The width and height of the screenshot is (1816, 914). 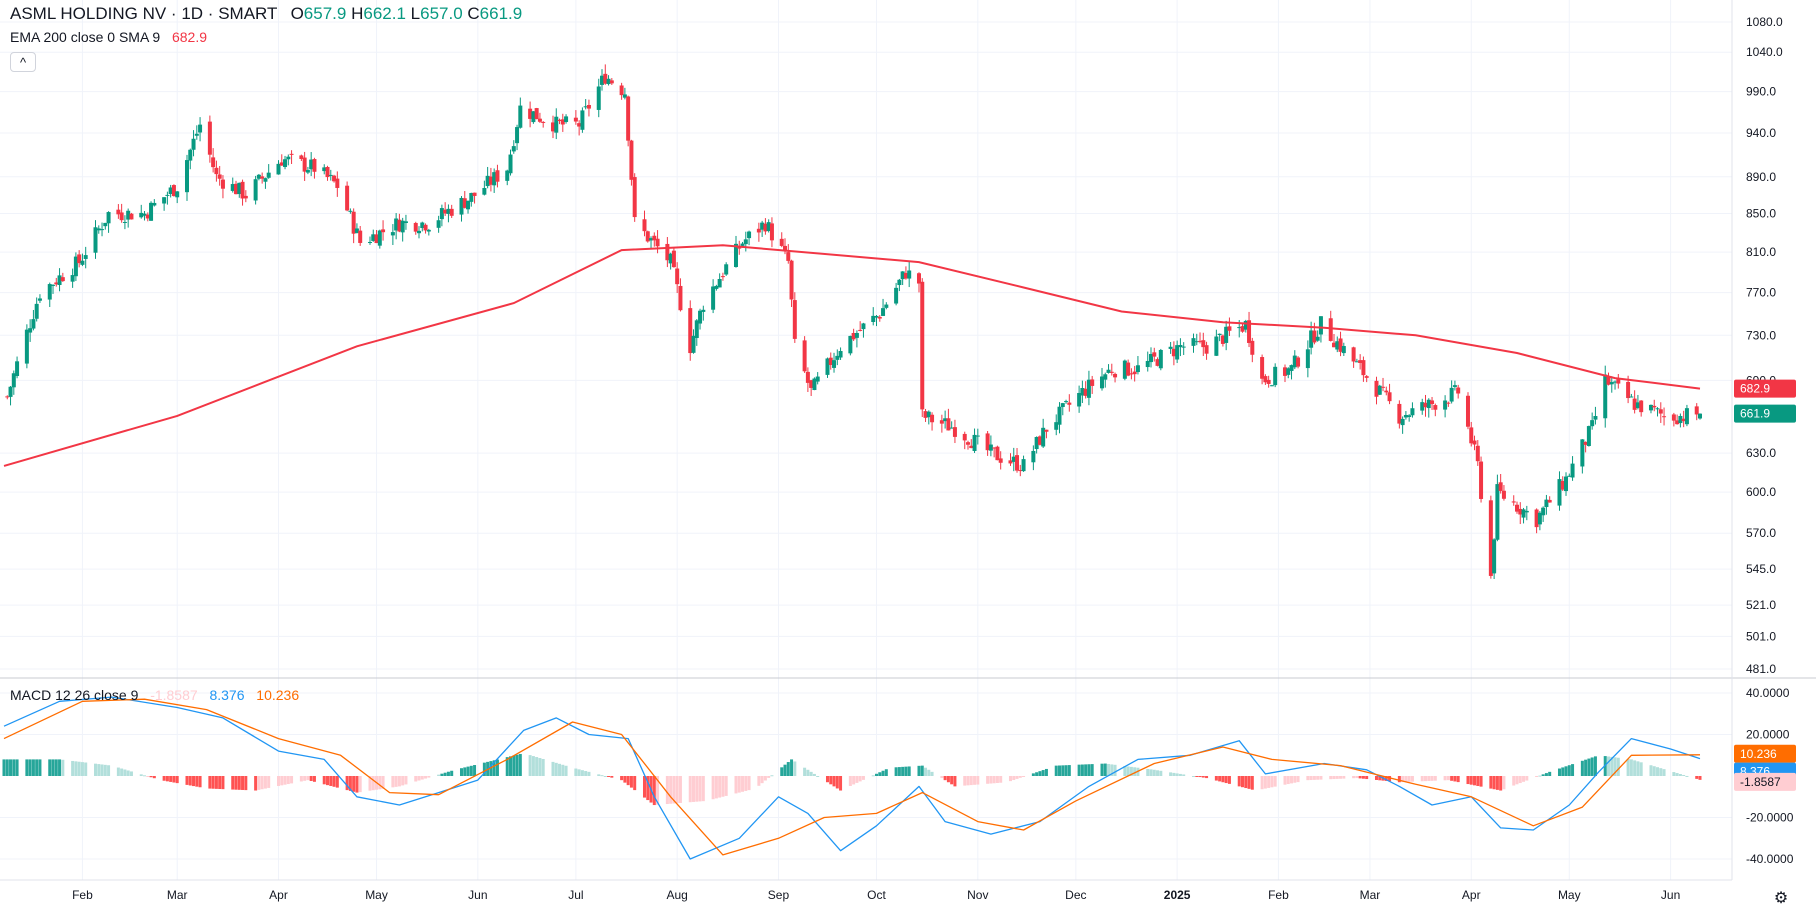 What do you see at coordinates (1770, 859) in the screenshot?
I see `macd-tick-label: -40.0000` at bounding box center [1770, 859].